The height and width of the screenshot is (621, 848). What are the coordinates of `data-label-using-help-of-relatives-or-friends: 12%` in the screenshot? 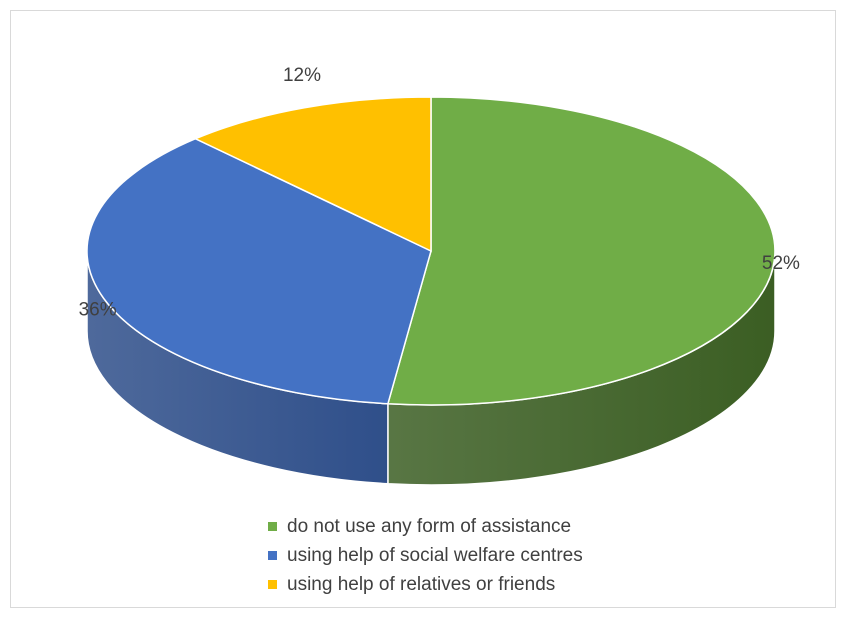 It's located at (302, 75).